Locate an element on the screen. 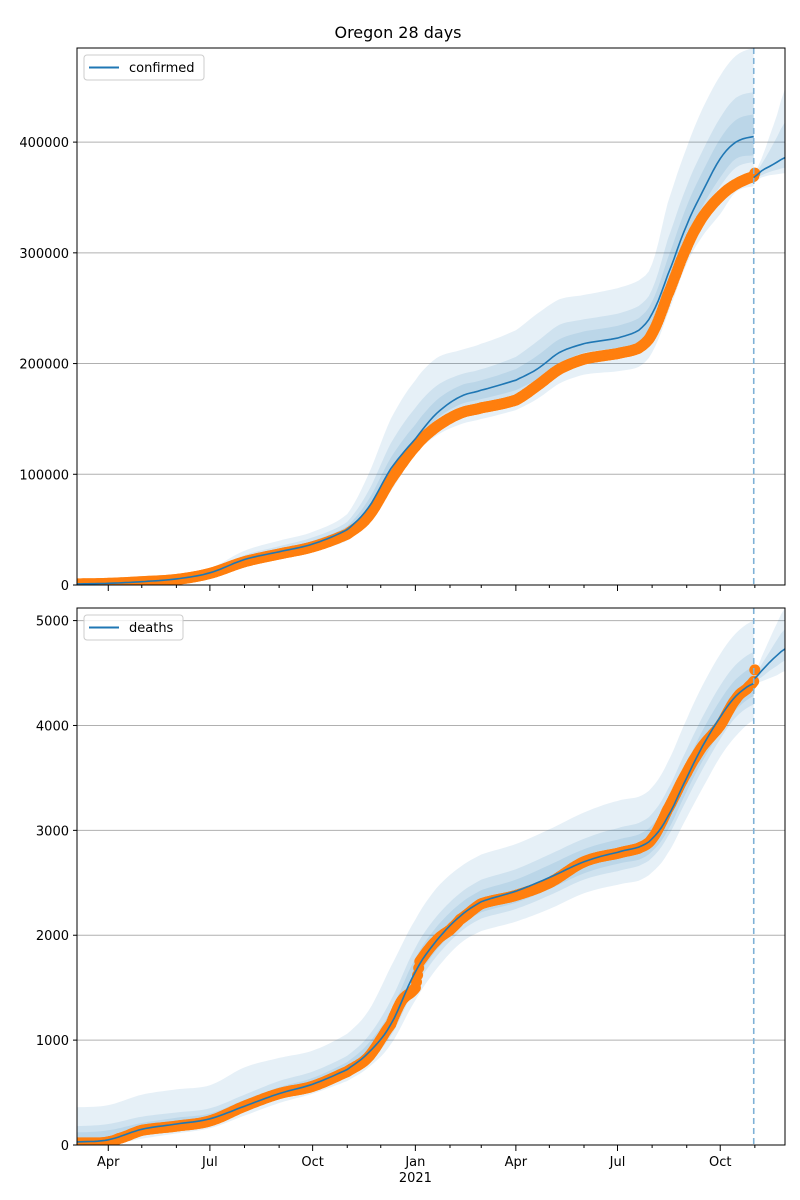 The width and height of the screenshot is (800, 1200). legend: confirmed is located at coordinates (144, 67).